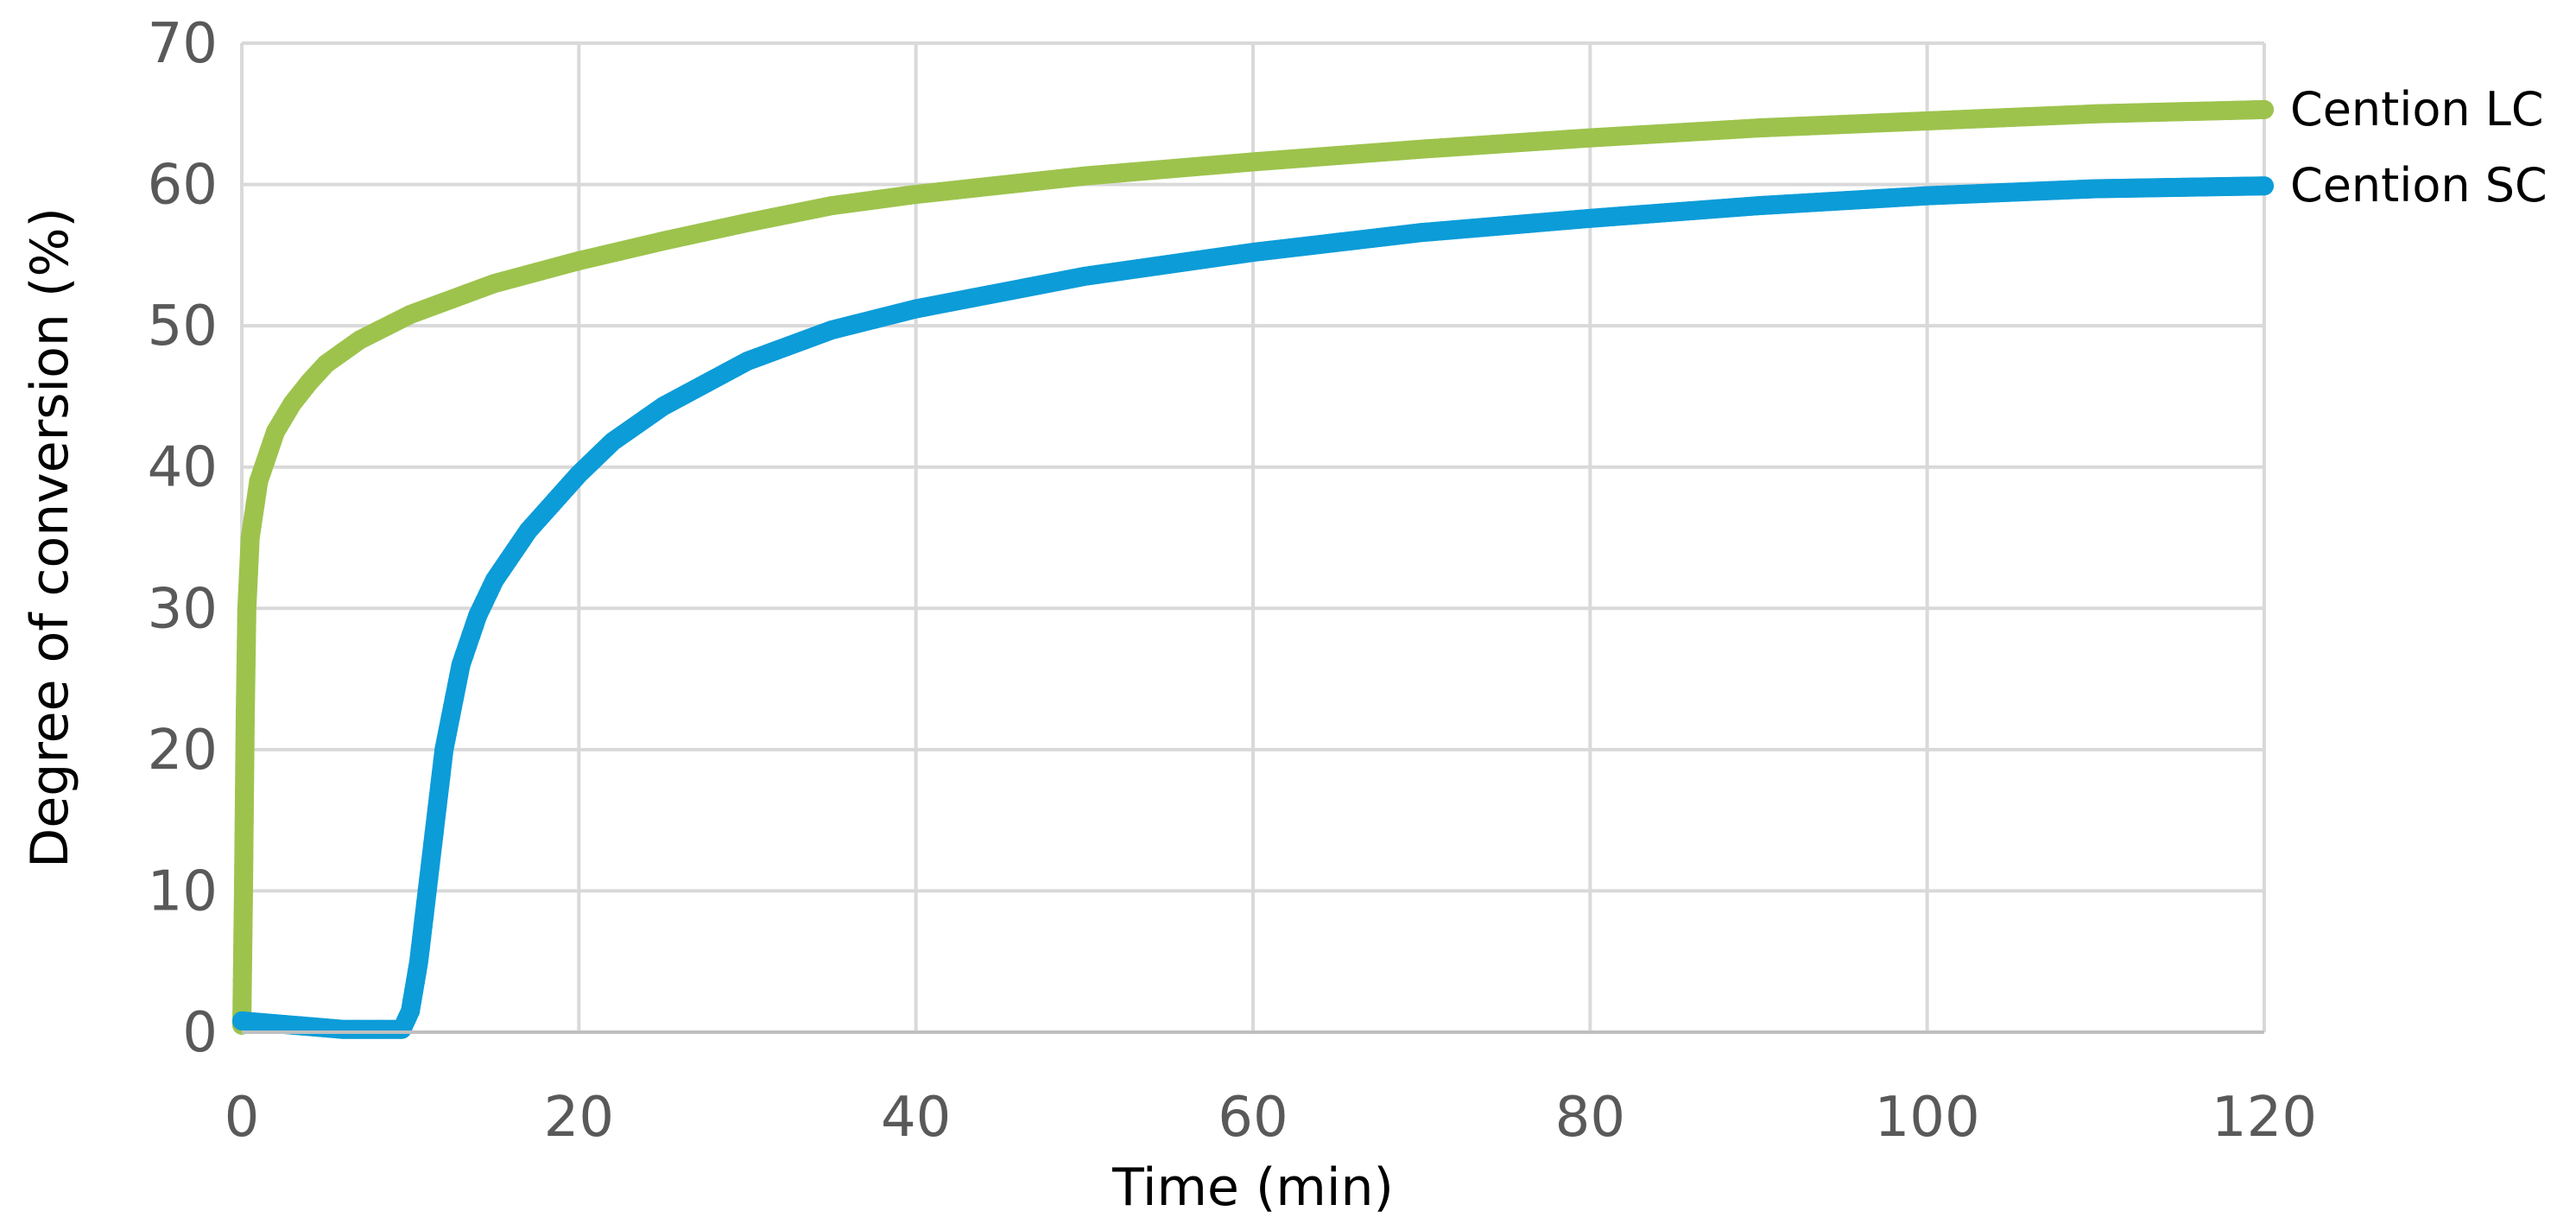  What do you see at coordinates (2419, 147) in the screenshot?
I see `series-labels: Cention LC Cention SC` at bounding box center [2419, 147].